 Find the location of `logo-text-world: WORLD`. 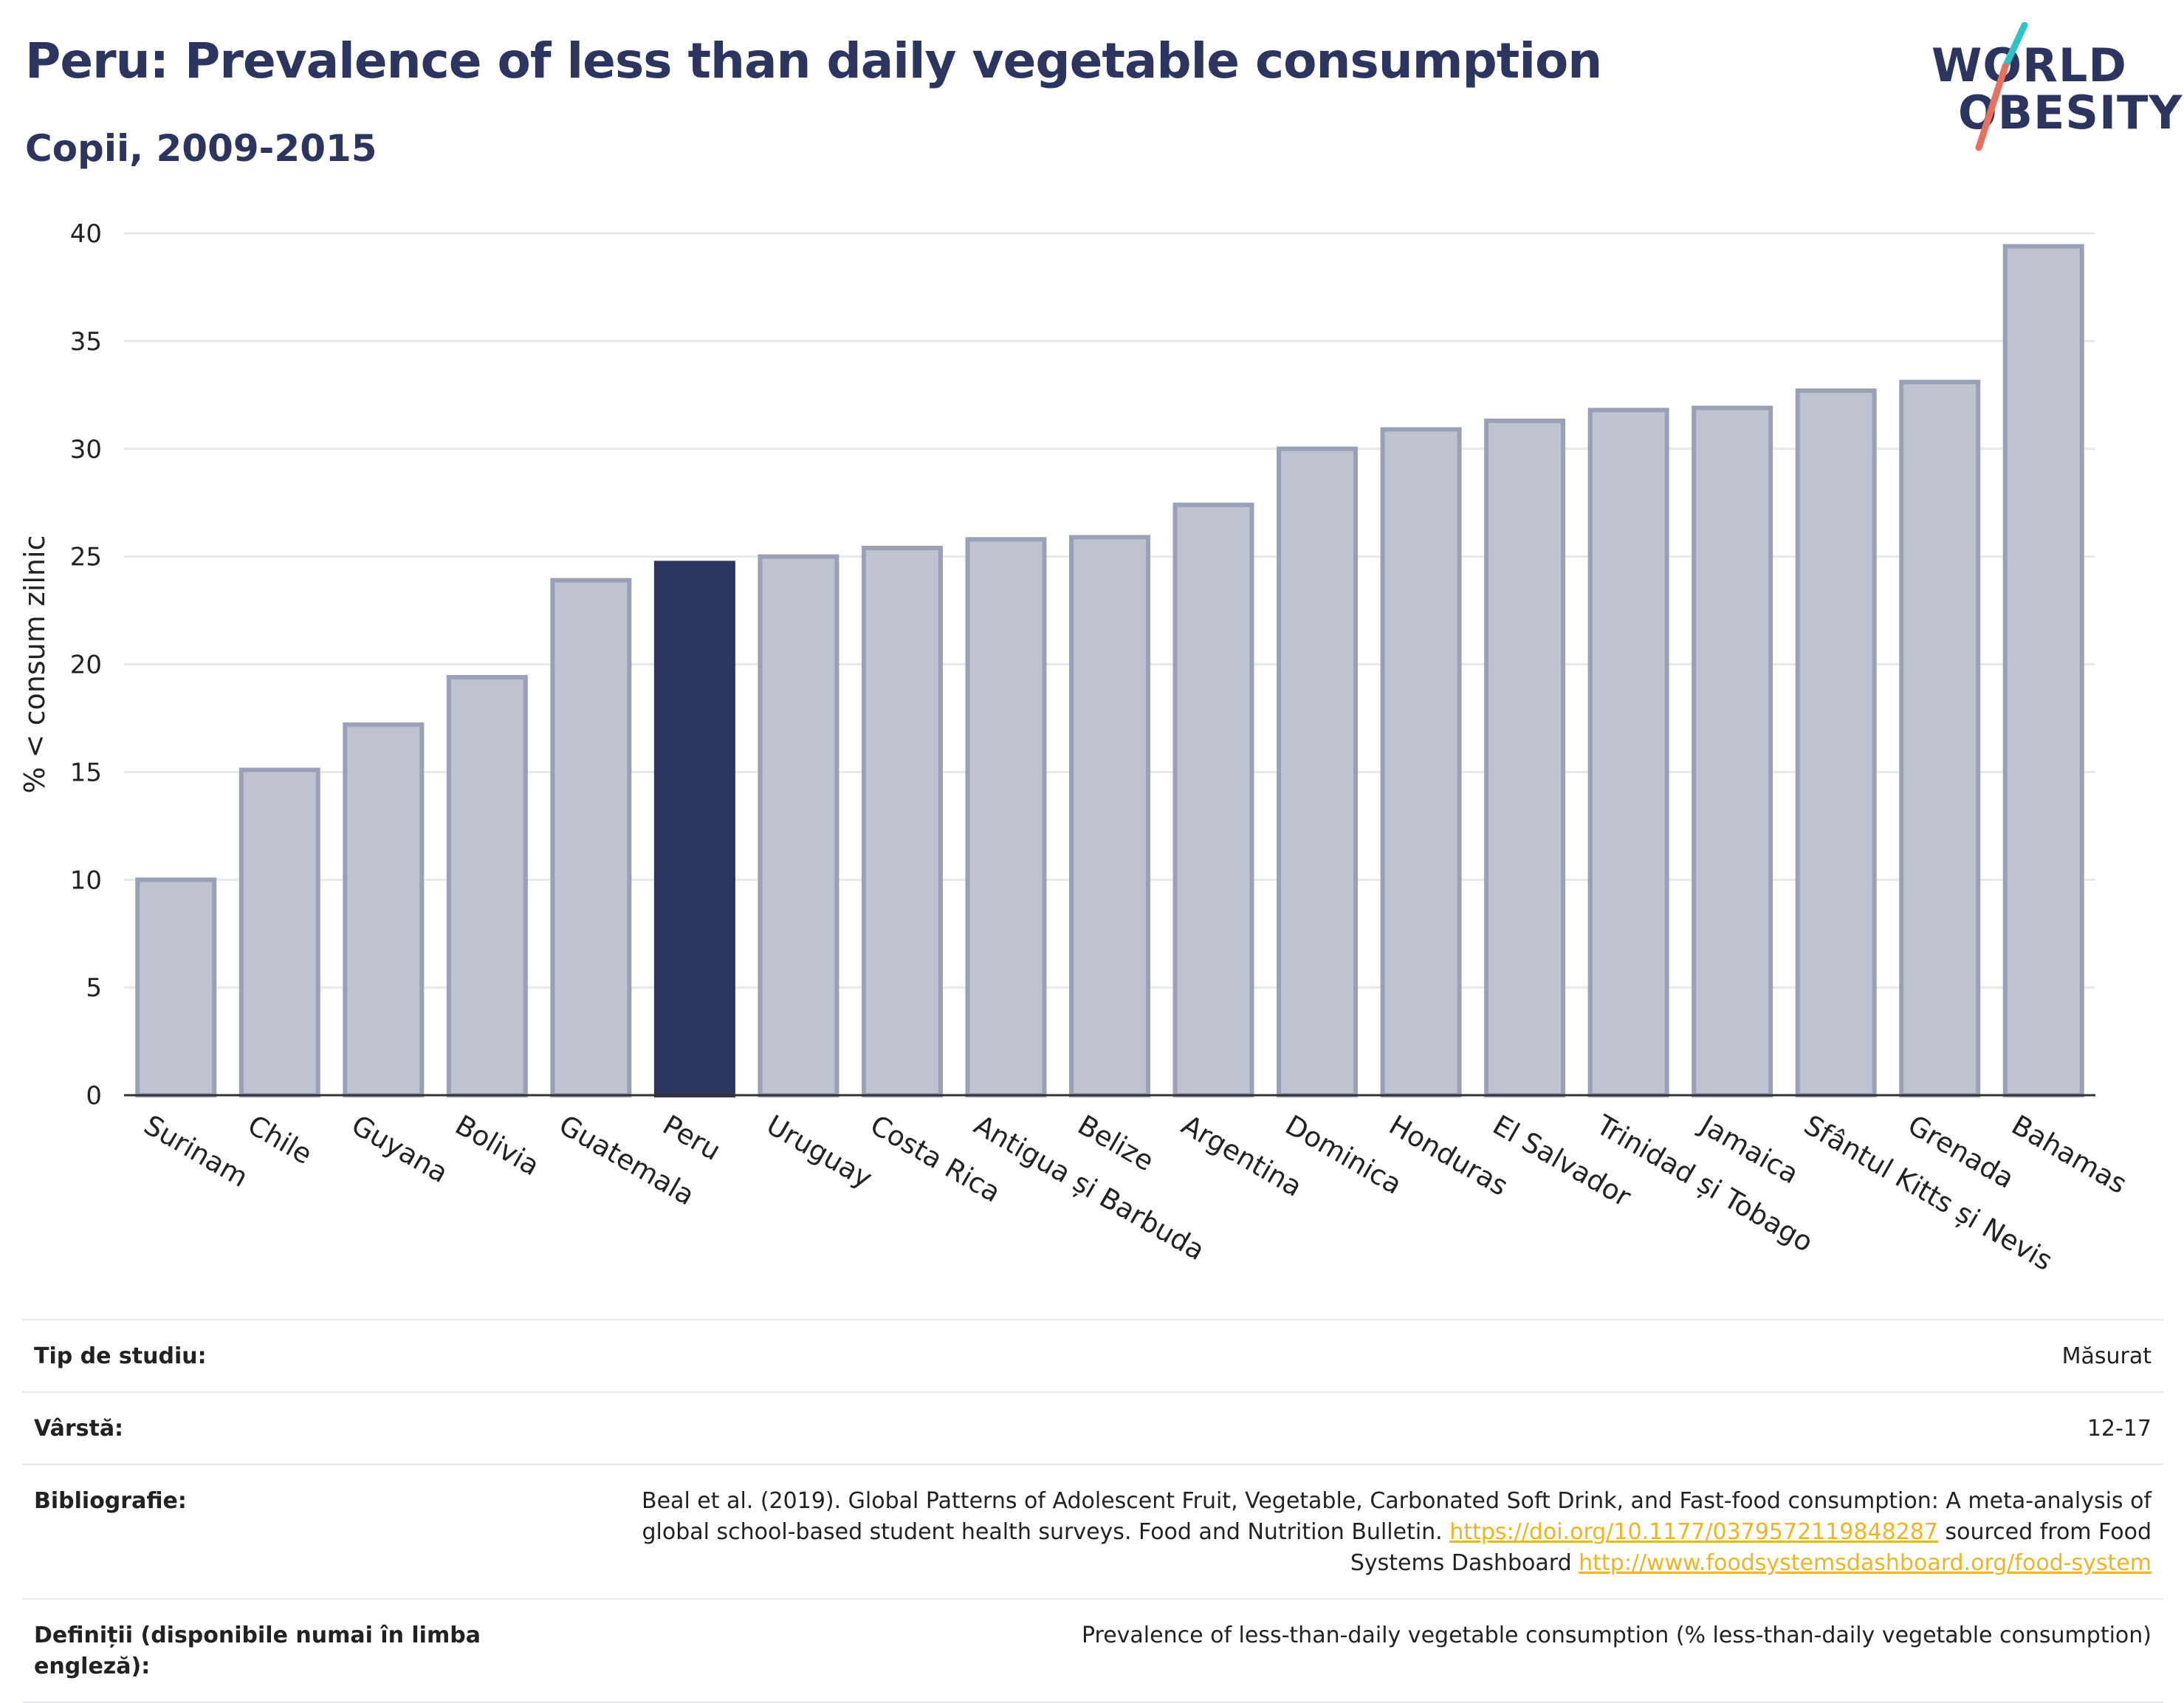

logo-text-world: WORLD is located at coordinates (2029, 65).